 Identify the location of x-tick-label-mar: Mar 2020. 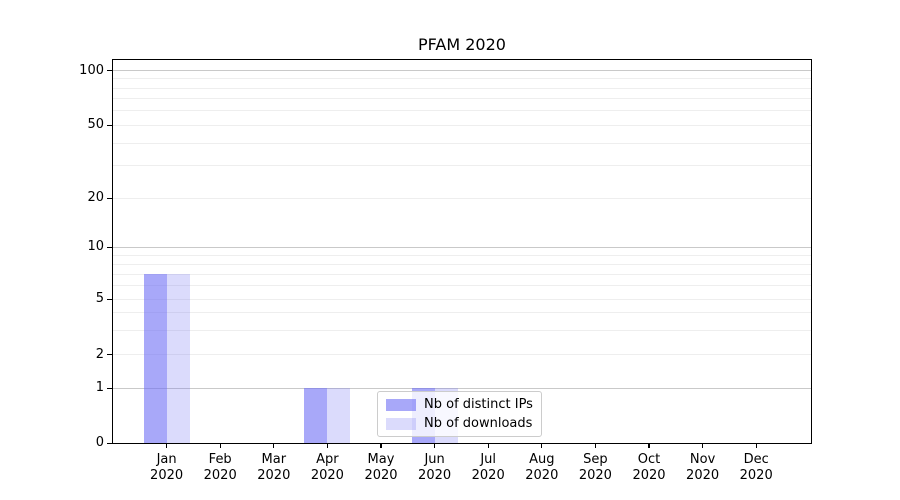
(274, 467).